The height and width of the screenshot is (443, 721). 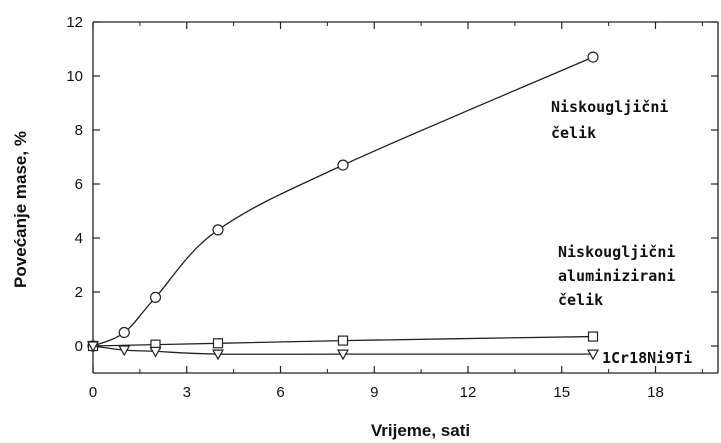 What do you see at coordinates (647, 358) in the screenshot?
I see `annotation-2-line: 1Cr18Ni9Ti` at bounding box center [647, 358].